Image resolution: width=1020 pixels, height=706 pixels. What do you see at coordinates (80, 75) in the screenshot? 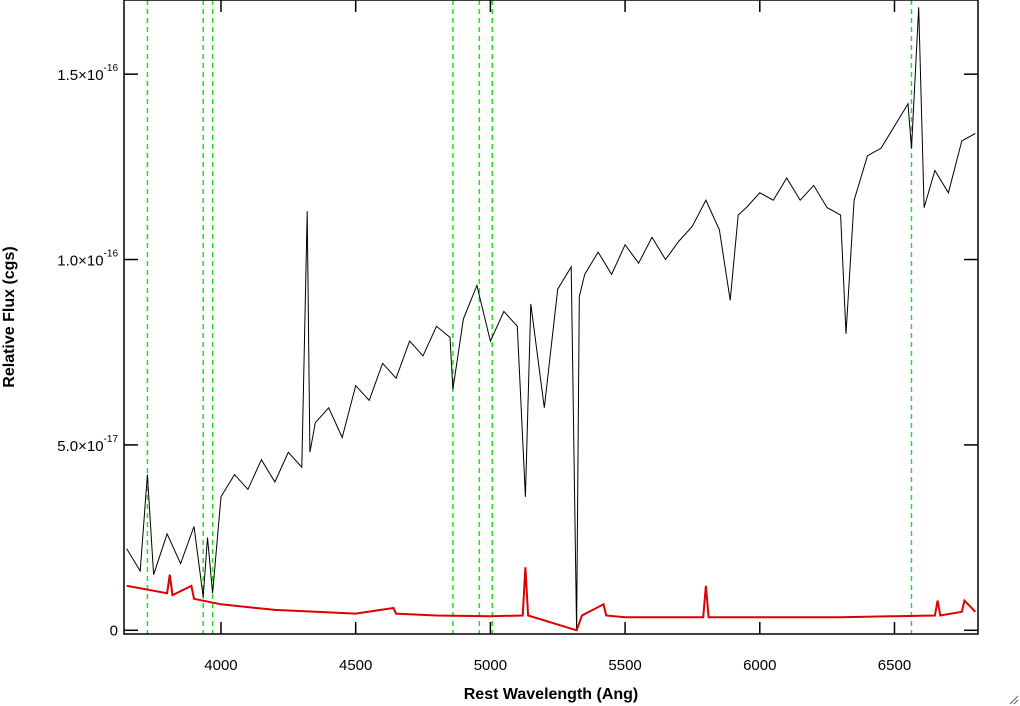
I see `tick-mantissa: 1.5×10` at bounding box center [80, 75].